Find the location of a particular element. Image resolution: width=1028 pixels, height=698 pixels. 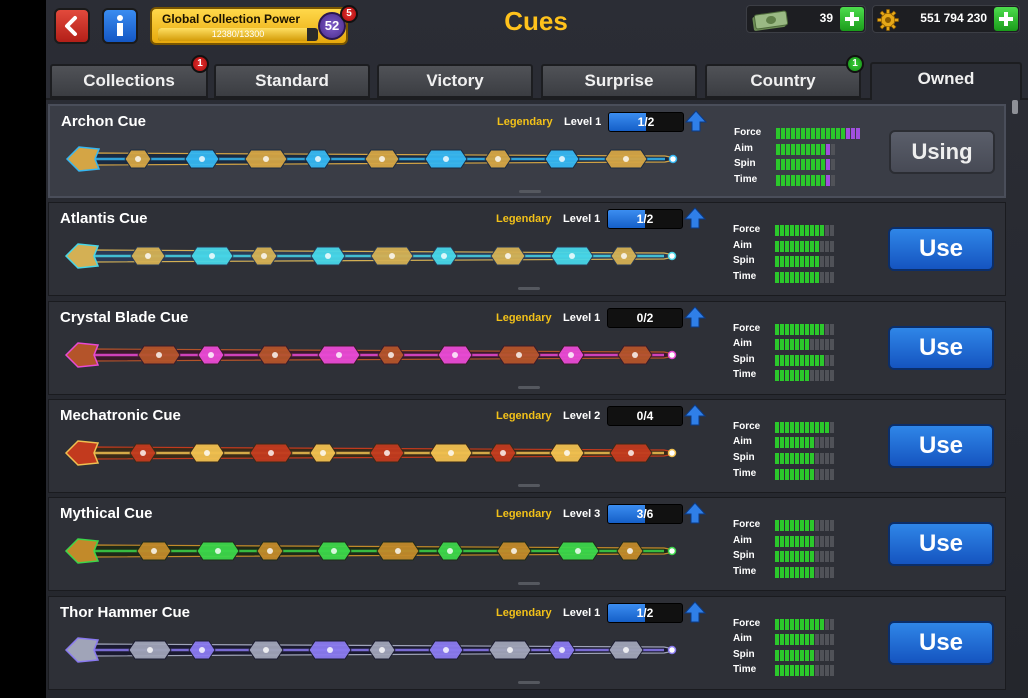

scrollbar is located at coordinates (1015, 107).